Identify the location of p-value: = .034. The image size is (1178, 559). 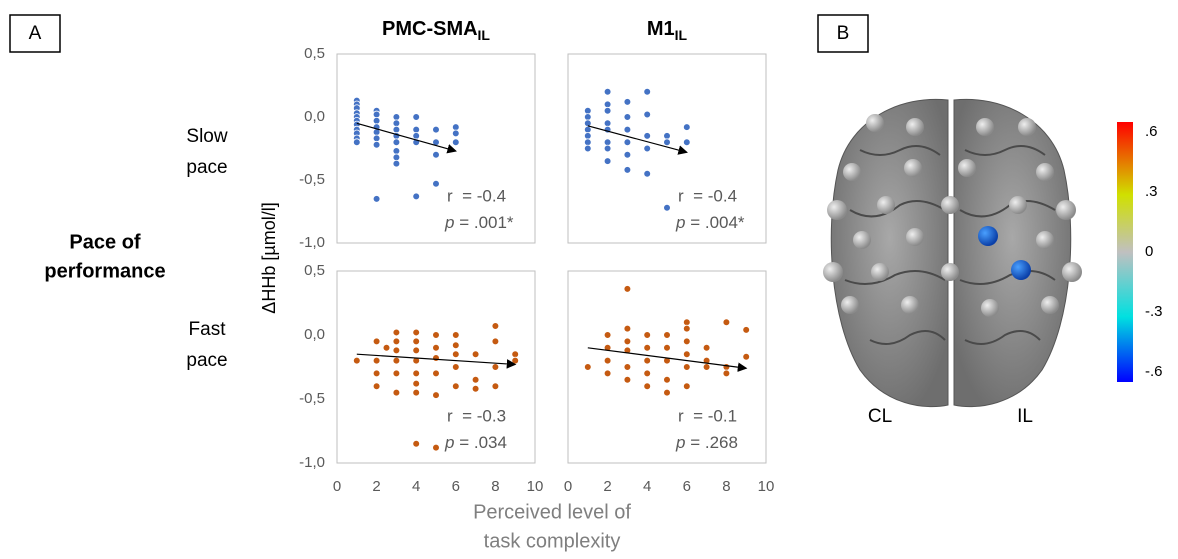
(480, 442).